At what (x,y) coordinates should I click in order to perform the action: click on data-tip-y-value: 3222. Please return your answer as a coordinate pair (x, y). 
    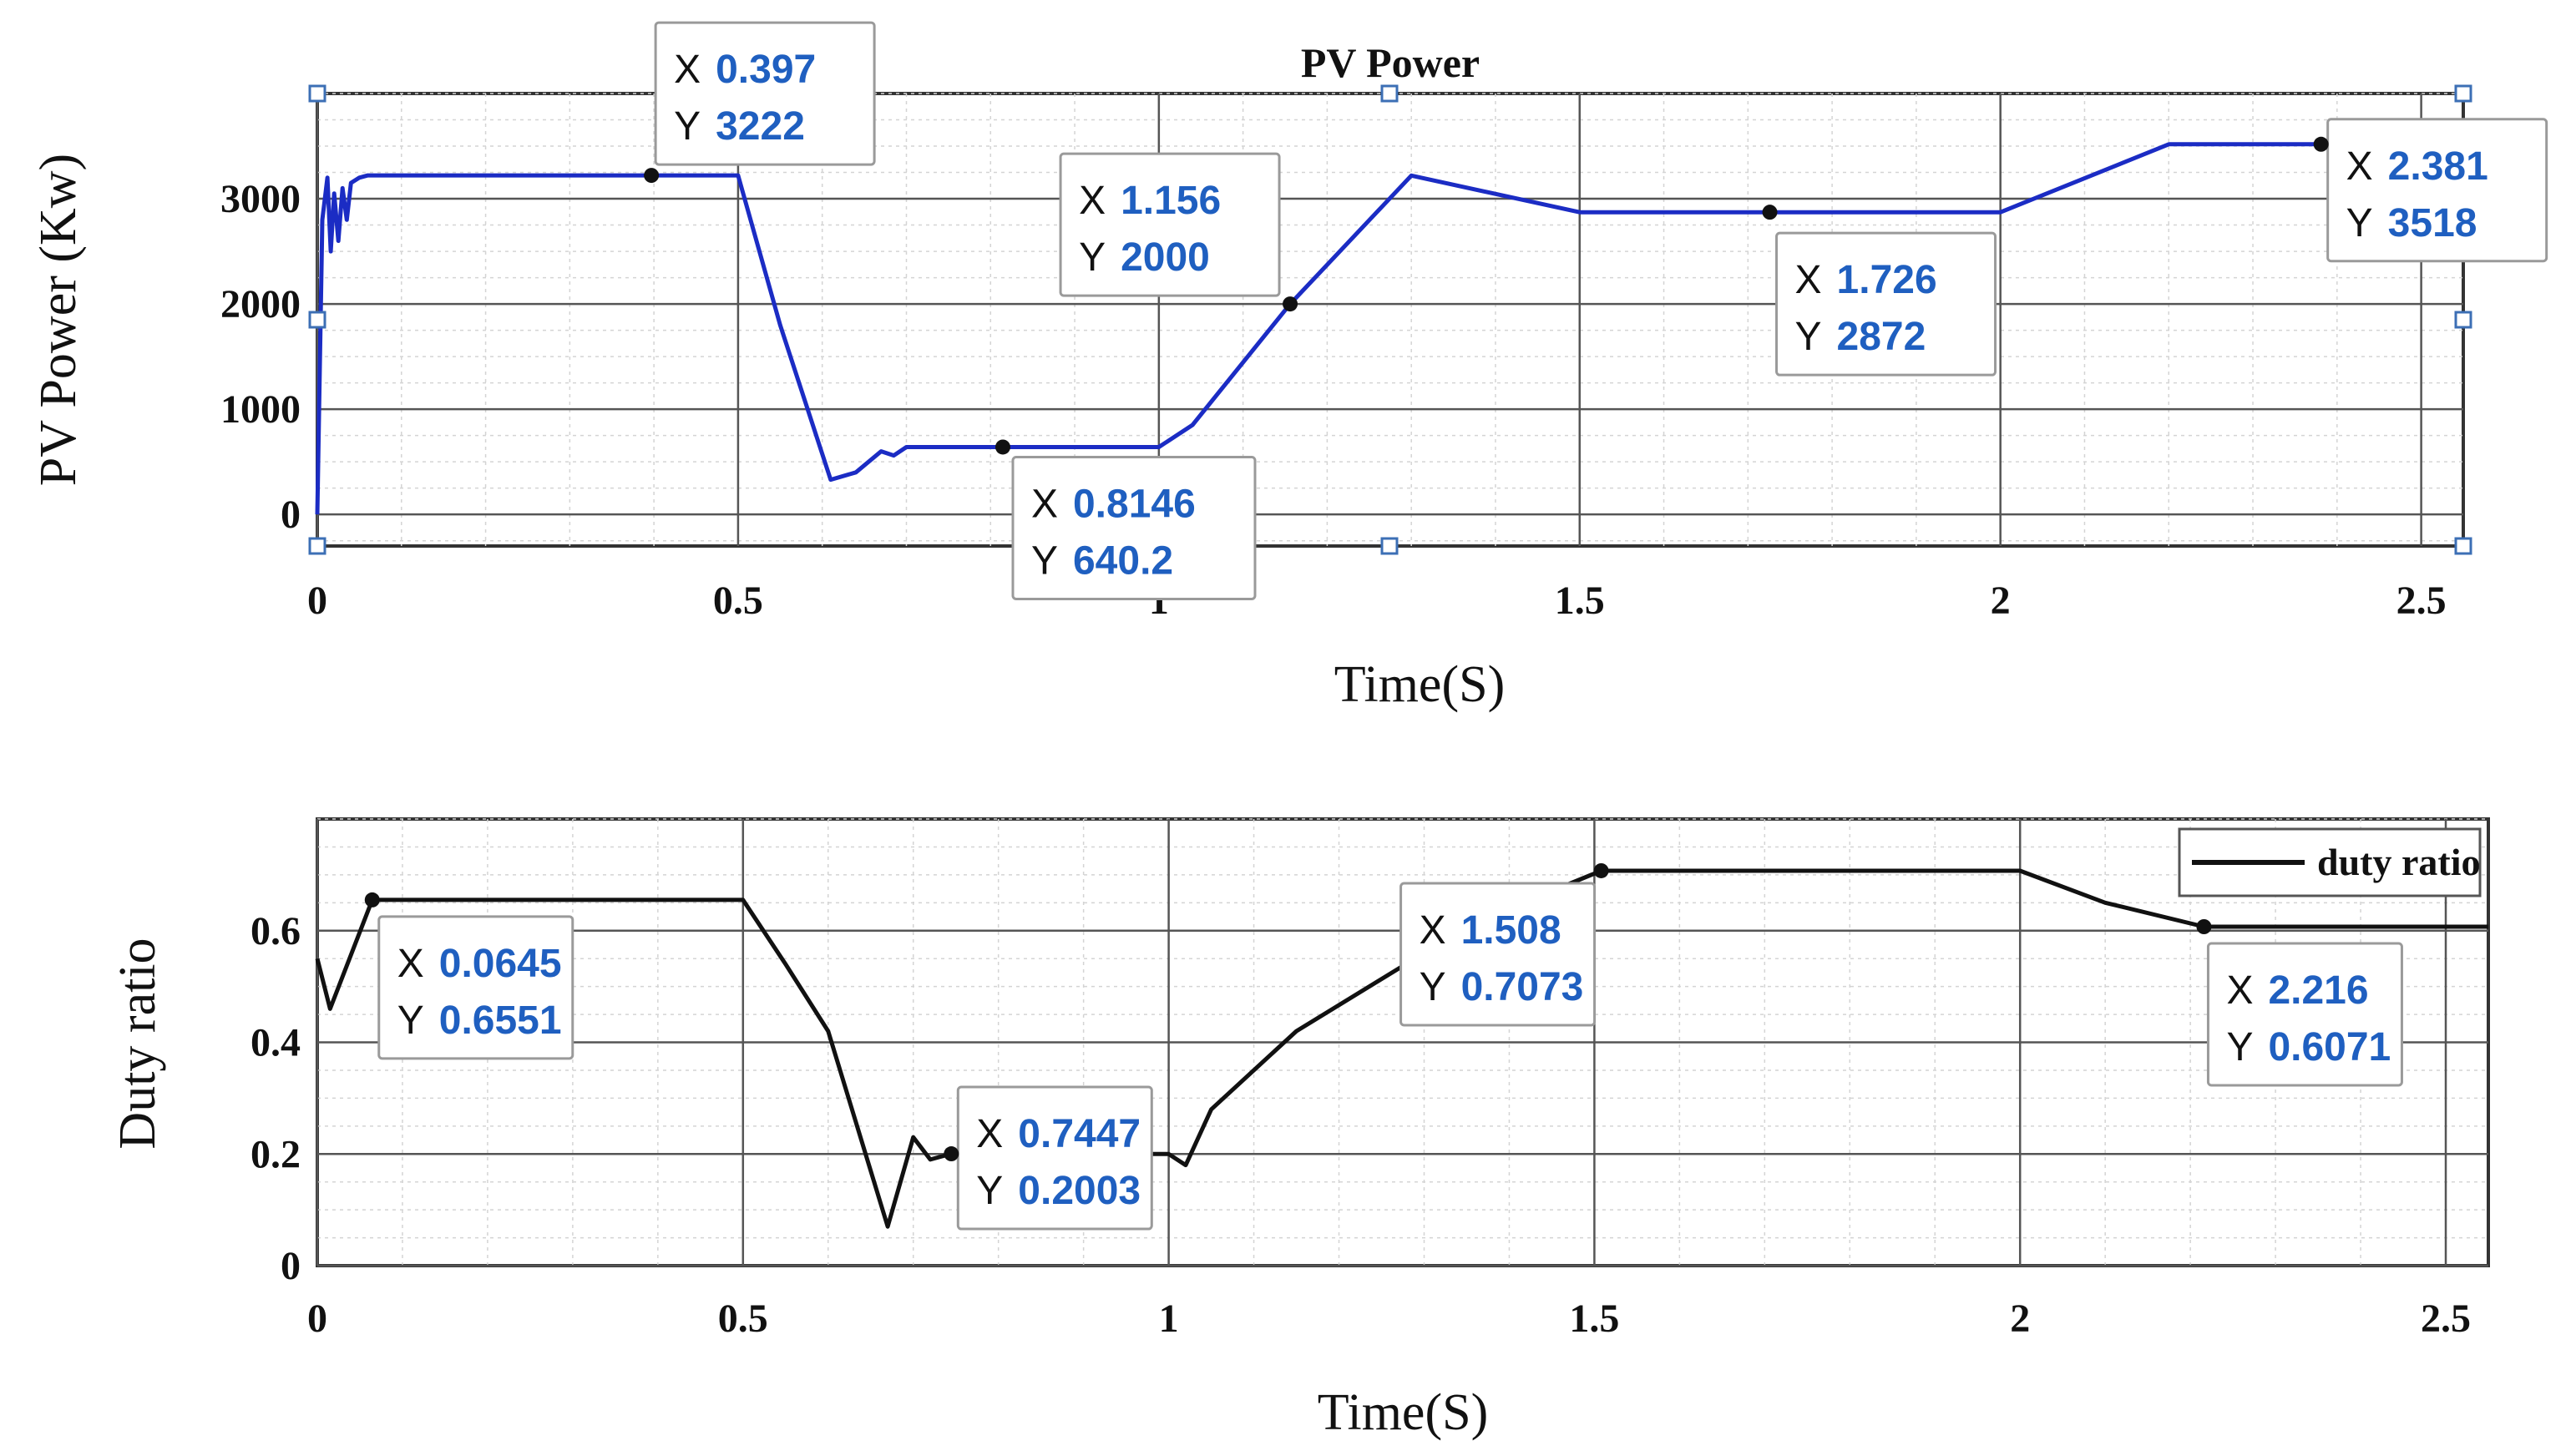
    Looking at the image, I should click on (761, 126).